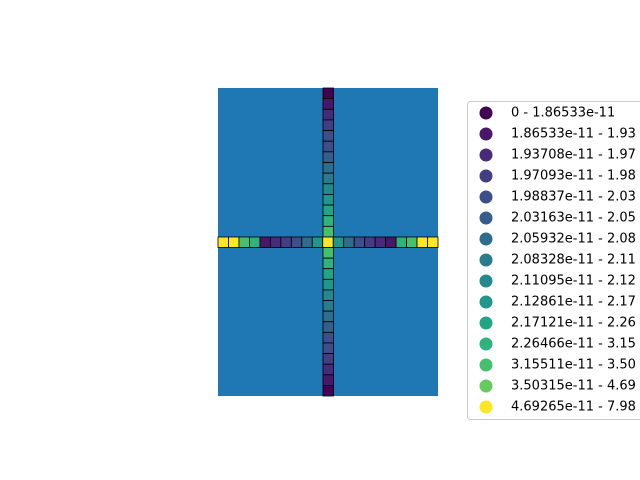  Describe the element at coordinates (573, 197) in the screenshot. I see `legend-label: 1.98837e-11 - 2.03` at that location.